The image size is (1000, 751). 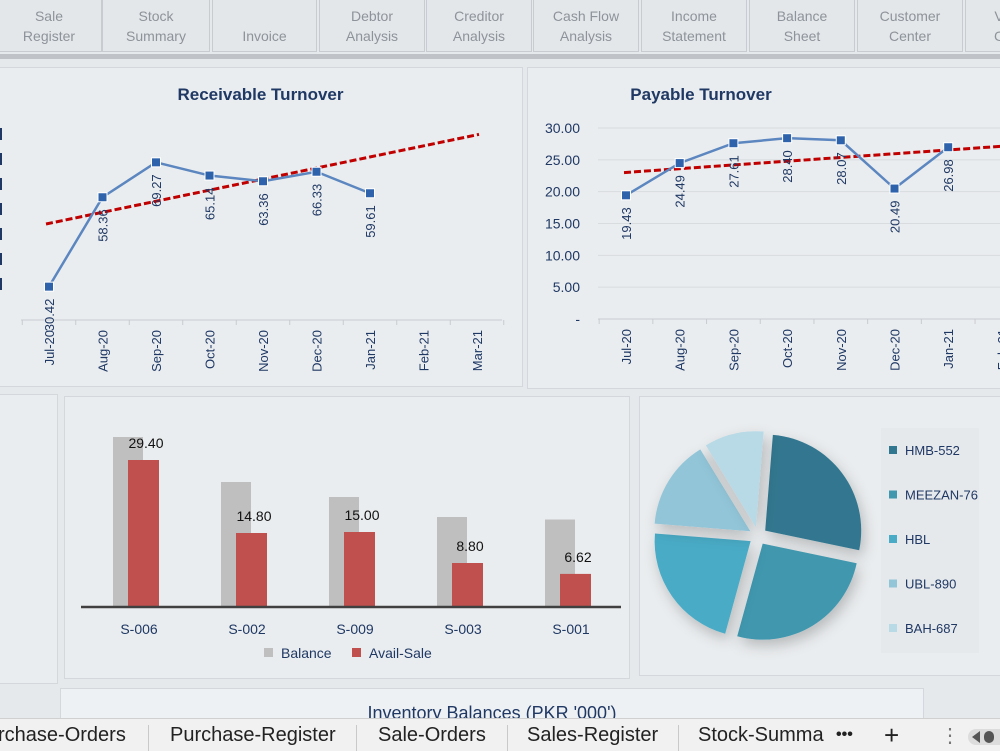 I want to click on chart-title: Receivable Turnover, so click(x=260, y=94).